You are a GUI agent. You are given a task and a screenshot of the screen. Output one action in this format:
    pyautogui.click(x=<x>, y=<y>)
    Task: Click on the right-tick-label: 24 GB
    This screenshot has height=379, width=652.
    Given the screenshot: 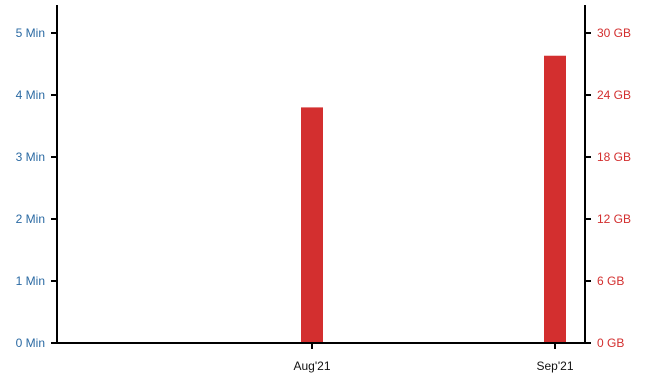 What is the action you would take?
    pyautogui.click(x=614, y=95)
    